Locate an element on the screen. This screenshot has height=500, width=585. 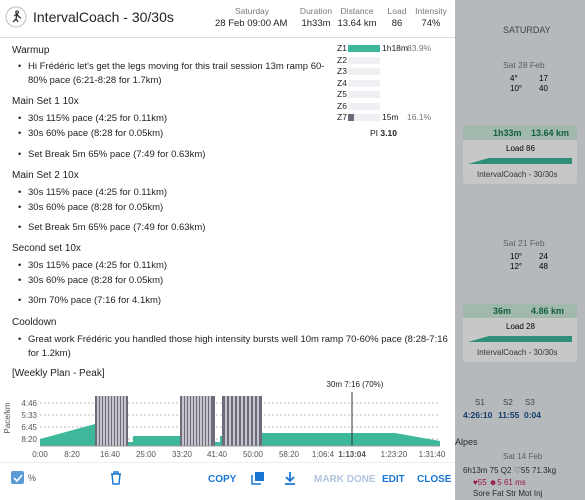
section-heading: Cooldown is located at coordinates (34, 322).